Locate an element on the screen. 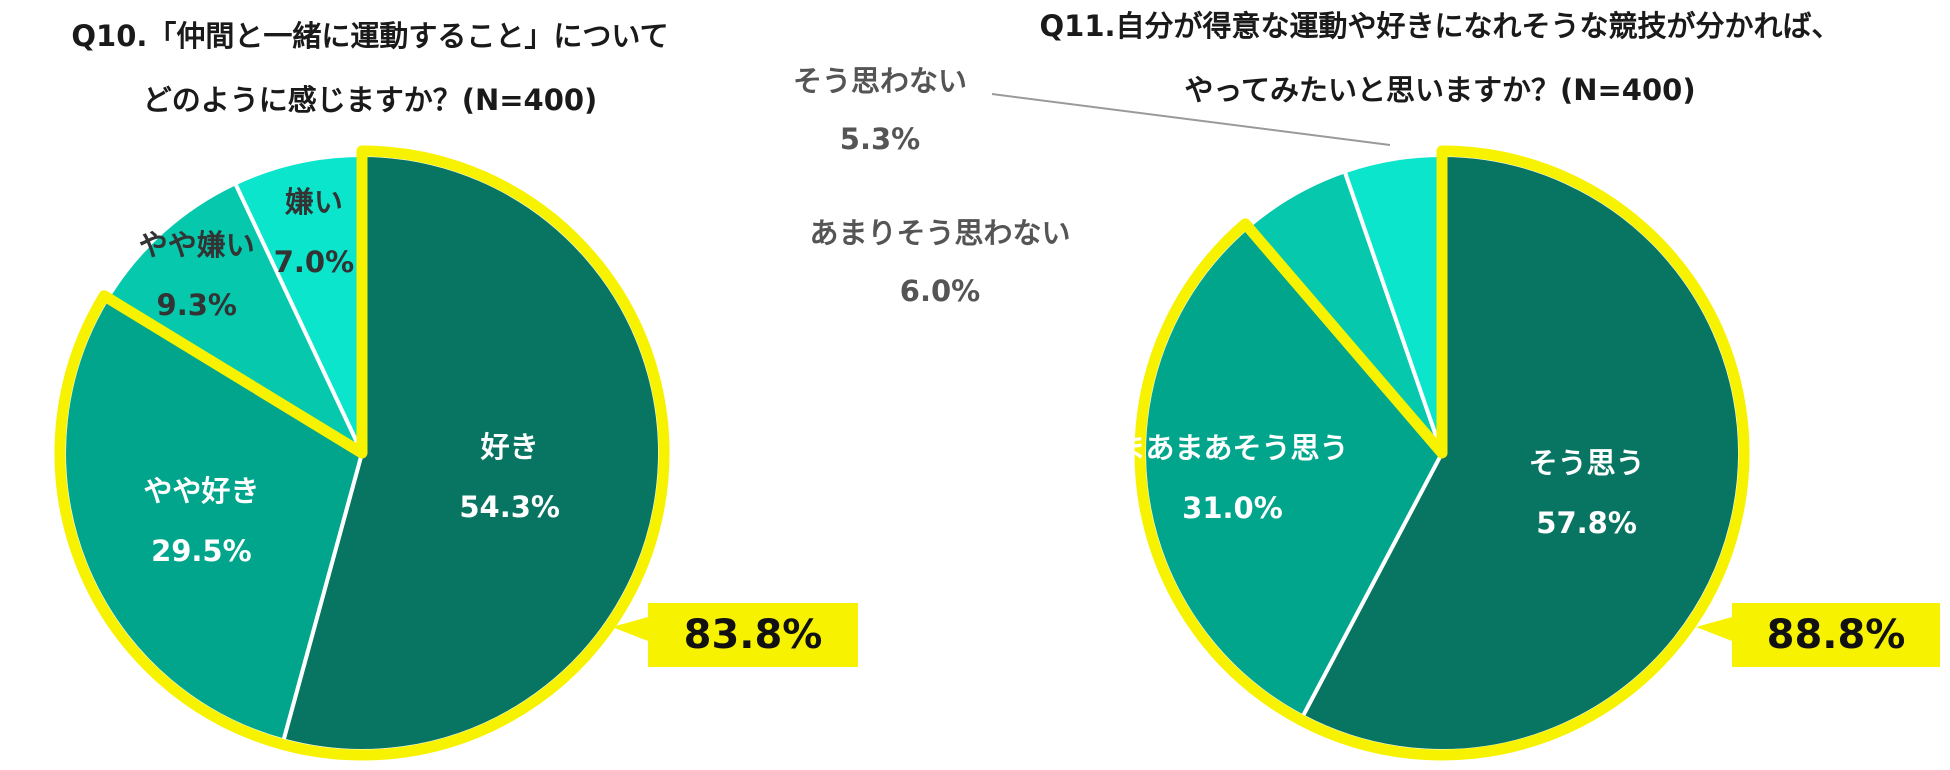 This screenshot has width=1950, height=770. pie-q11-external-label-3: そう思わない 5.3% is located at coordinates (880, 110).